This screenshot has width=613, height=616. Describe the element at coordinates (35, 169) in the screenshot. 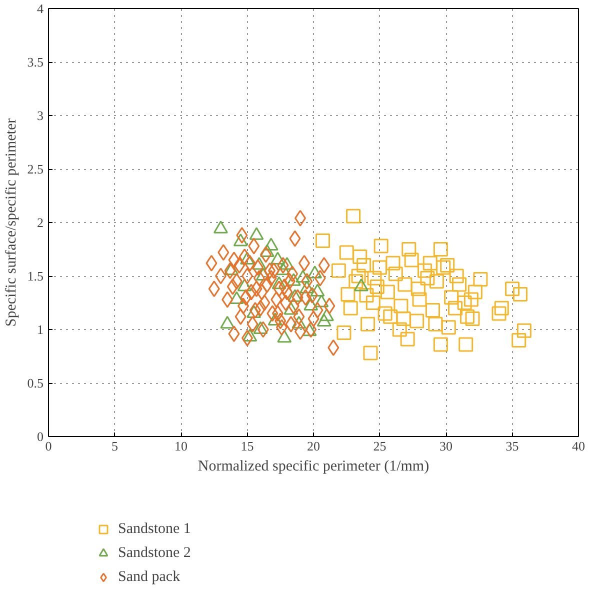

I see `y-tick-label: 2.5` at that location.